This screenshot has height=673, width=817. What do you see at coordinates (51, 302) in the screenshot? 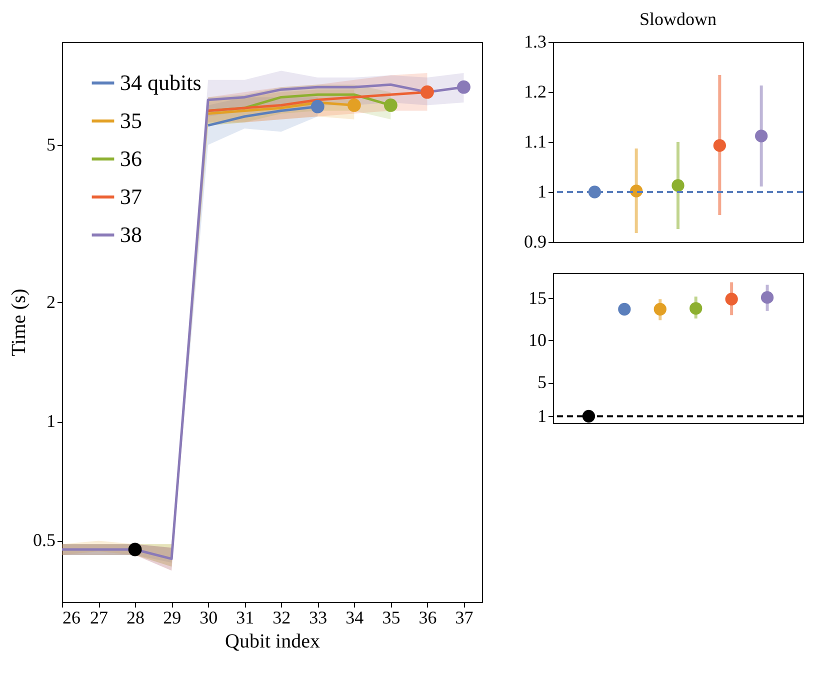
I see `y-tick-label: 2` at bounding box center [51, 302].